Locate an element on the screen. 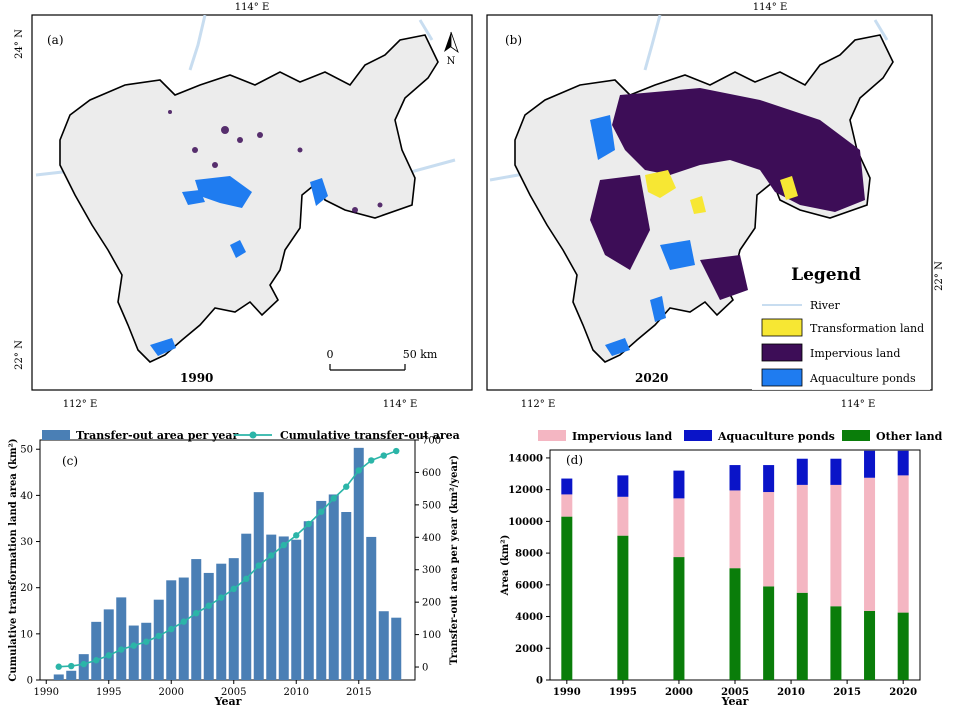 This screenshot has width=960, height=720. bar-2007 is located at coordinates (258, 586).